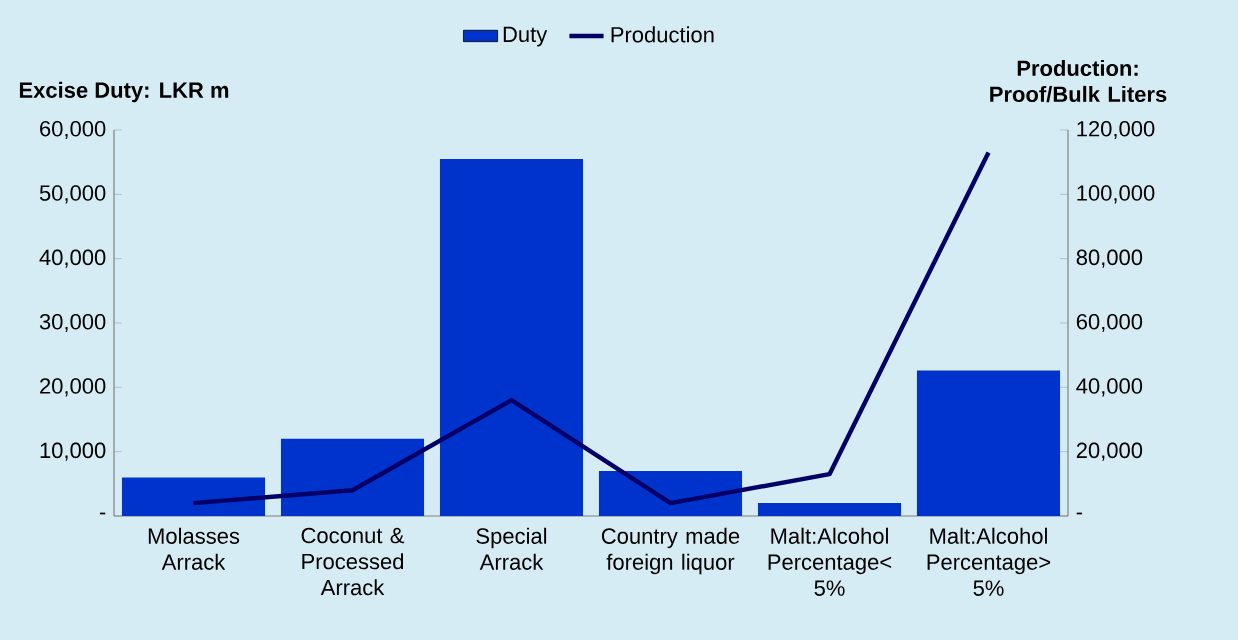 This screenshot has width=1238, height=640. Describe the element at coordinates (830, 561) in the screenshot. I see `x-tick-label: Malt:Alcohol Percentage< 5%` at that location.